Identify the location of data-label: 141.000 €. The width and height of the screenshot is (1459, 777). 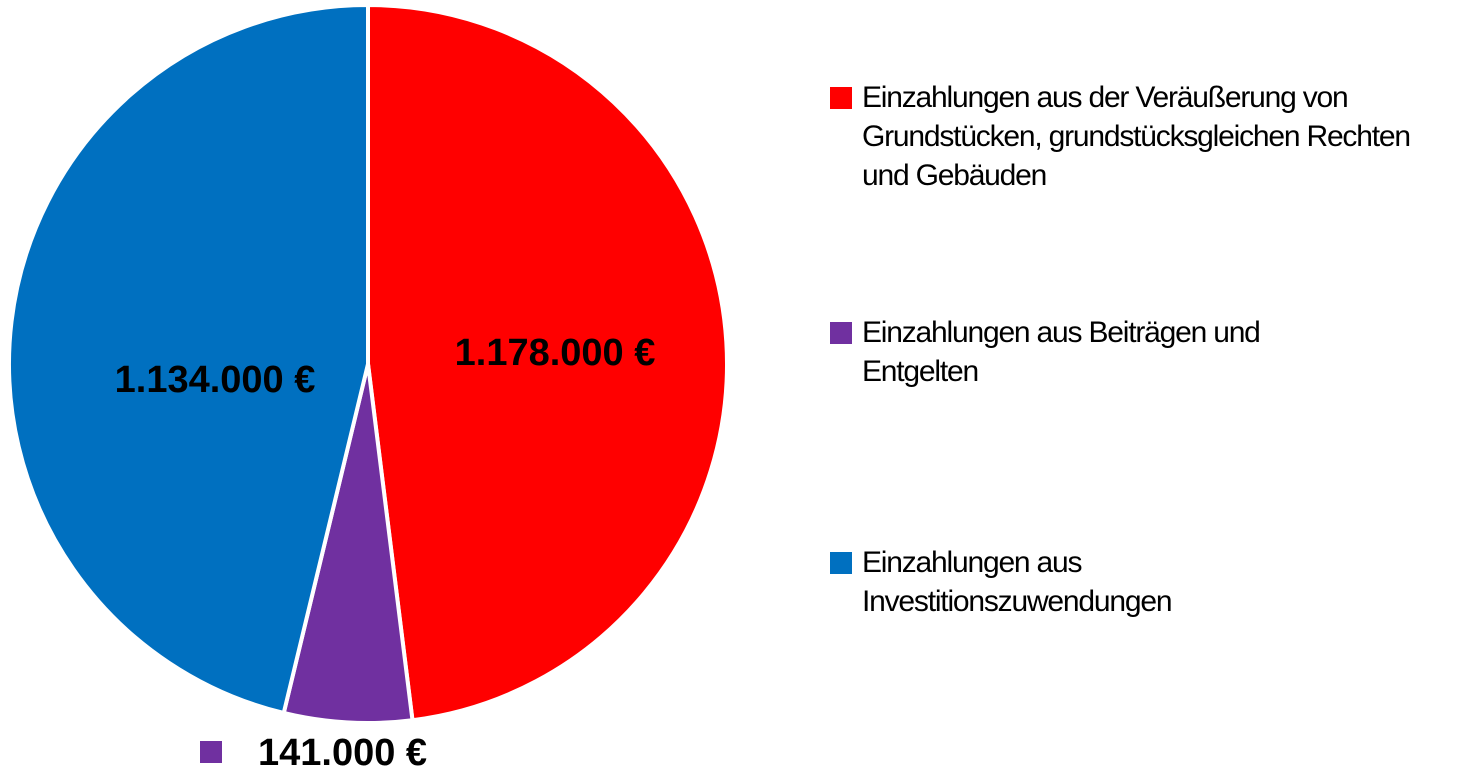
(342, 753).